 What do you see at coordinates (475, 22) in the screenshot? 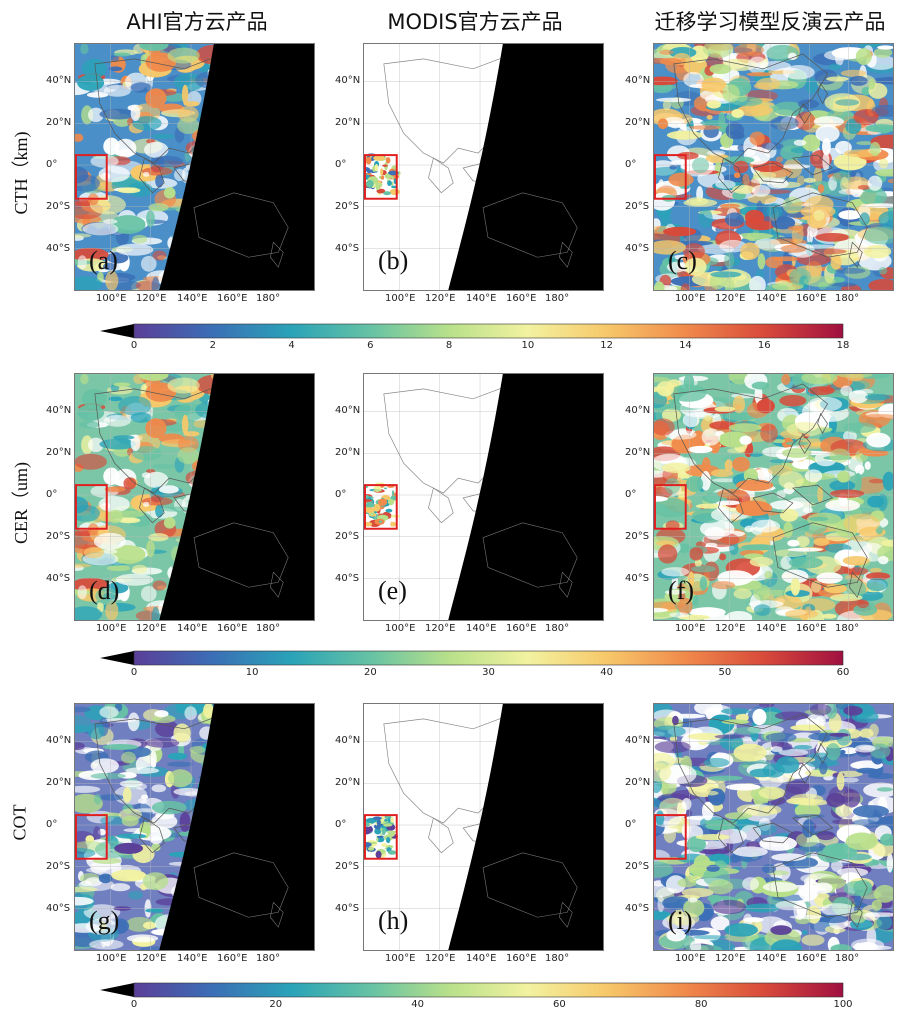
I see `column-title-modis: MODIS官方云产品` at bounding box center [475, 22].